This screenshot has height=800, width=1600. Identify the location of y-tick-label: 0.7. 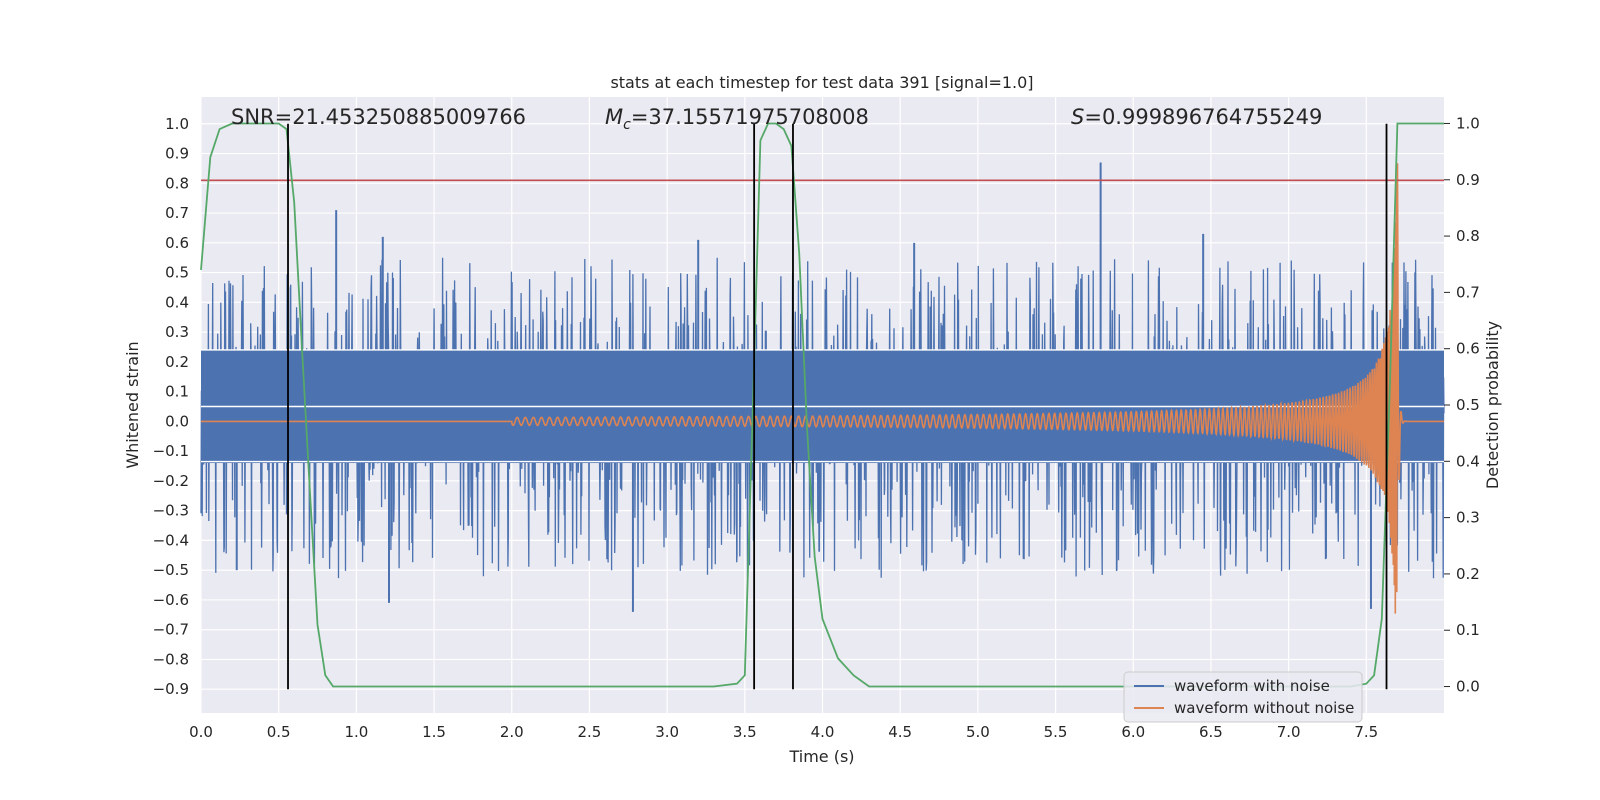
(177, 213).